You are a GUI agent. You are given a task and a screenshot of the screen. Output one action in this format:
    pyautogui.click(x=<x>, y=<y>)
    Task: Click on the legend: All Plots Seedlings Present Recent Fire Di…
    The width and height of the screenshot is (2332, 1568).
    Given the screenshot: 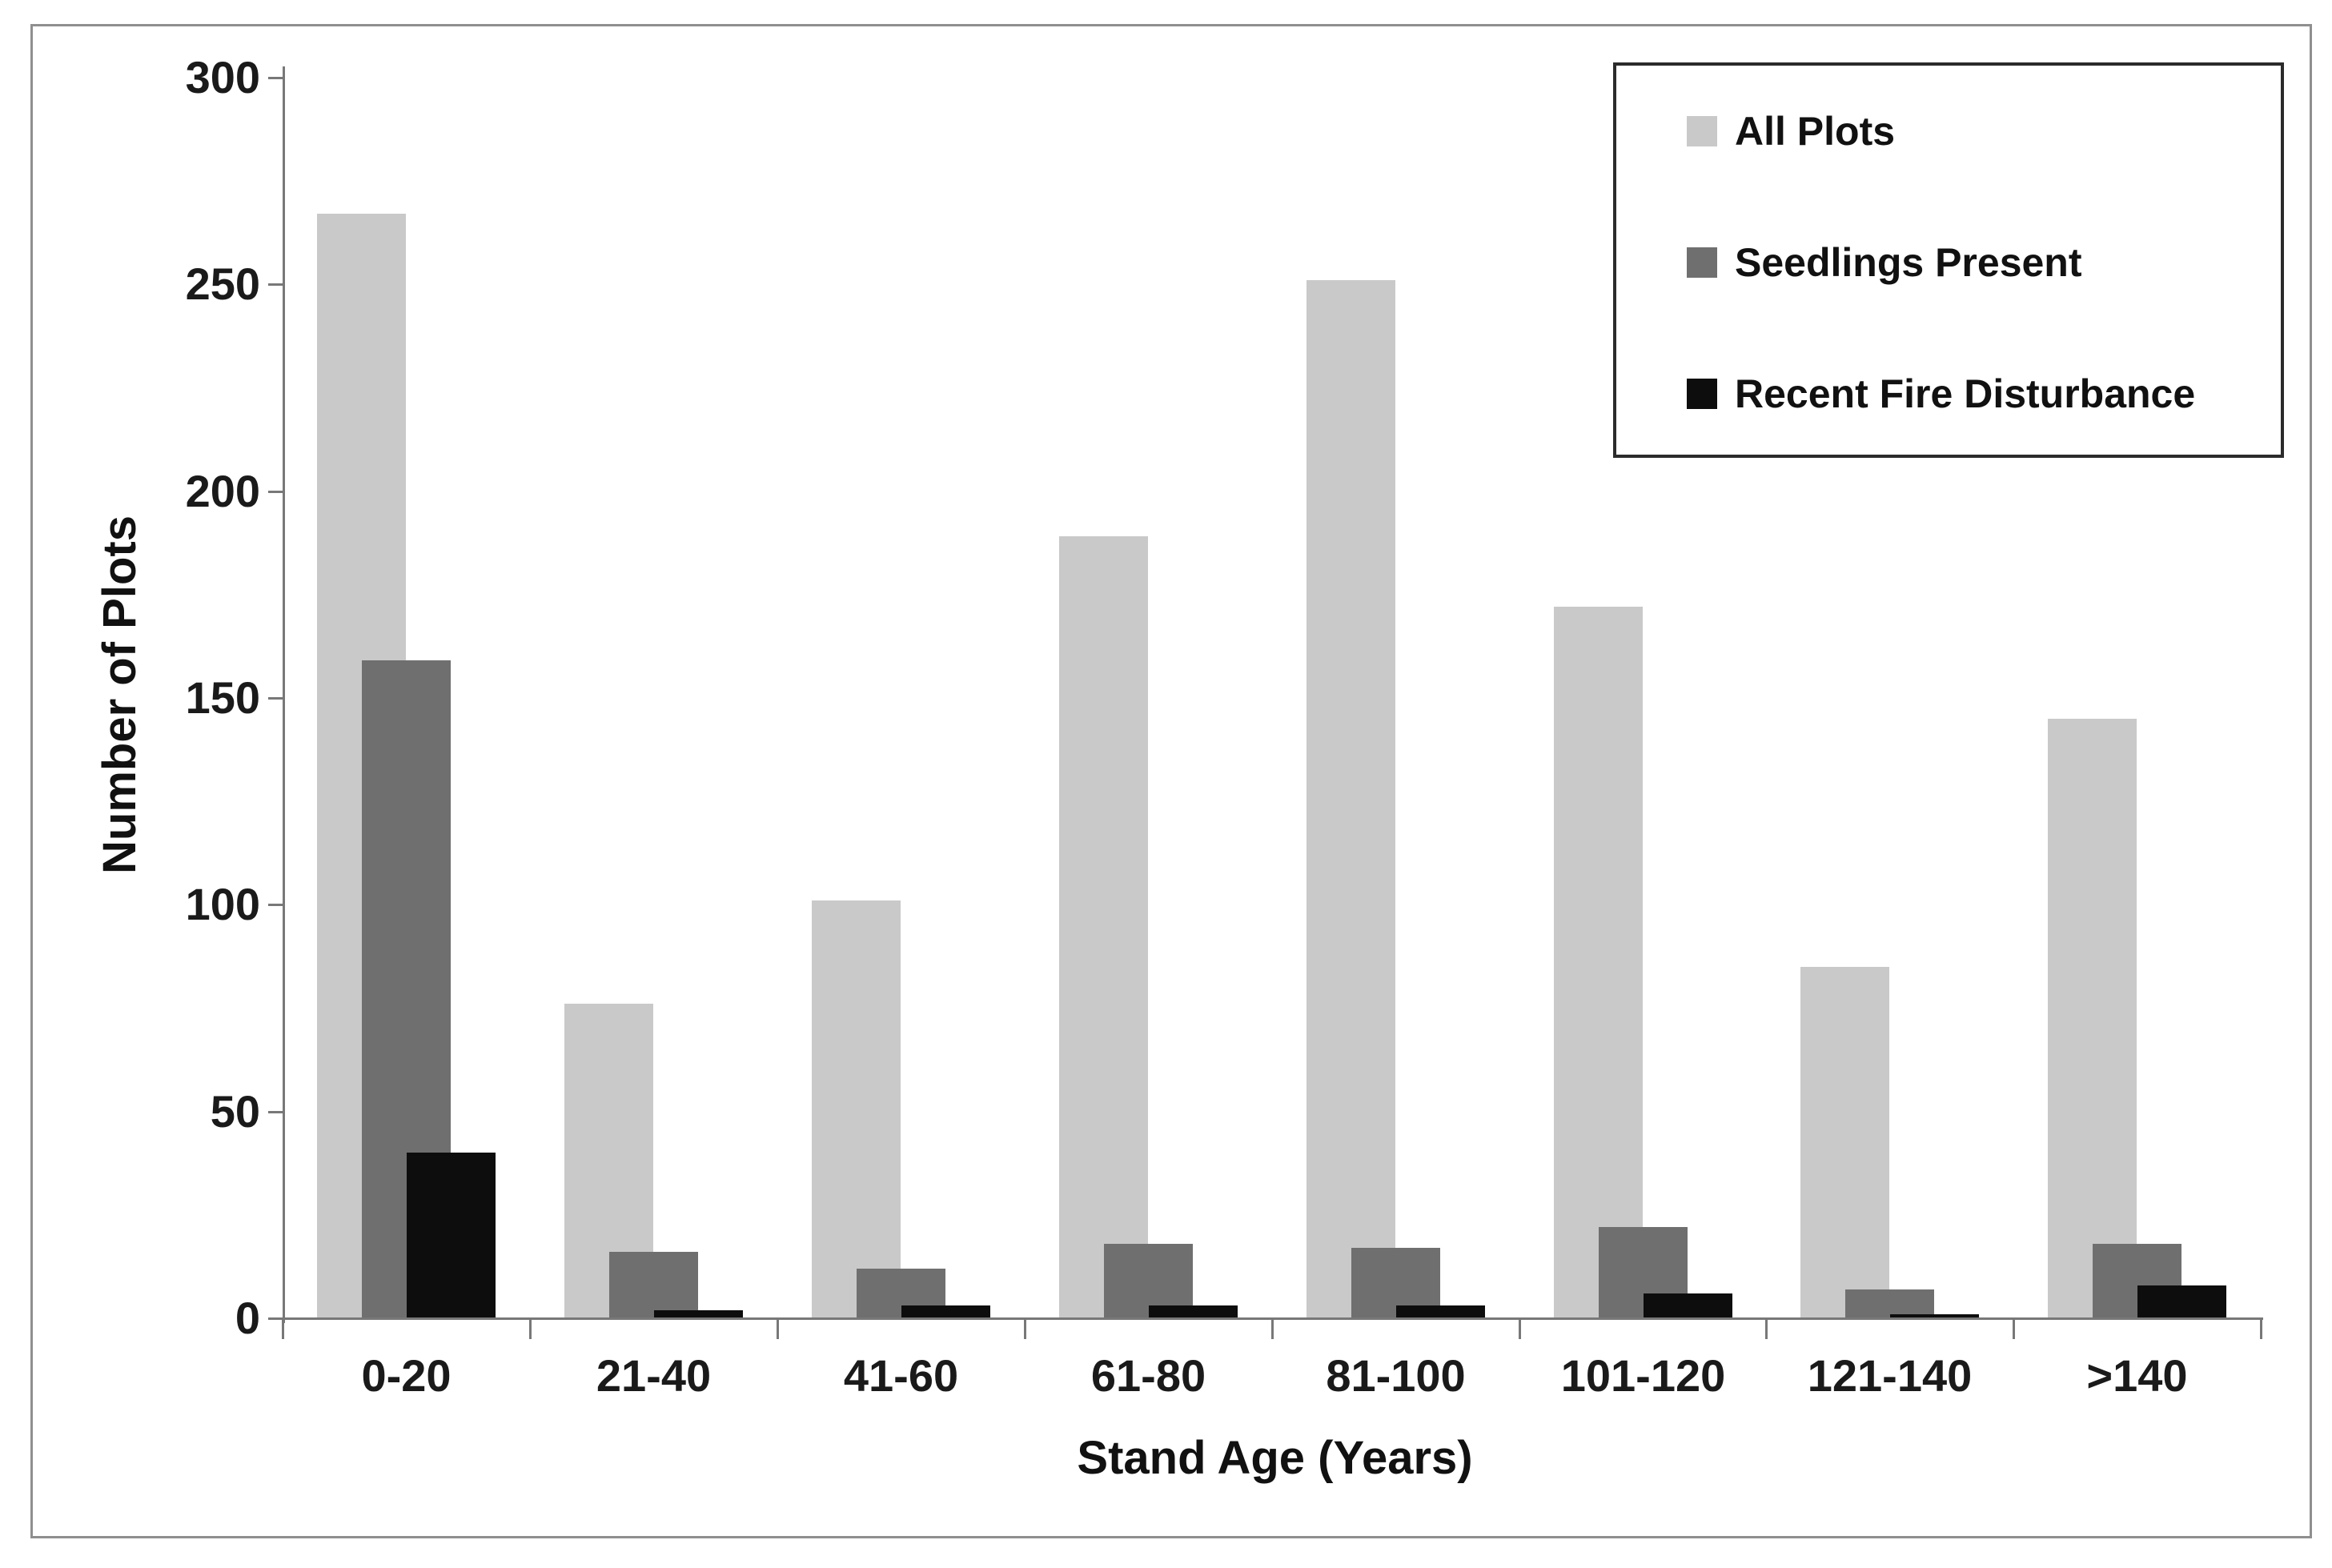 What is the action you would take?
    pyautogui.click(x=1948, y=260)
    